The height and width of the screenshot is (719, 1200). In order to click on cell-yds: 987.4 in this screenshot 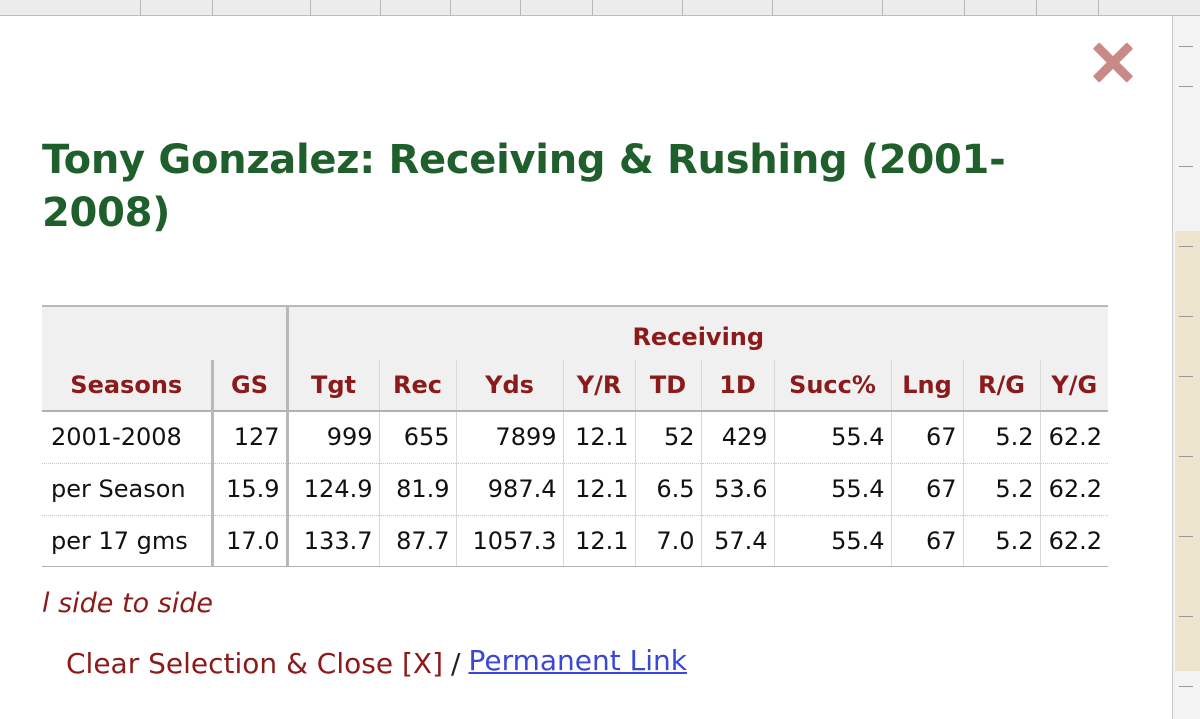, I will do `click(509, 489)`.